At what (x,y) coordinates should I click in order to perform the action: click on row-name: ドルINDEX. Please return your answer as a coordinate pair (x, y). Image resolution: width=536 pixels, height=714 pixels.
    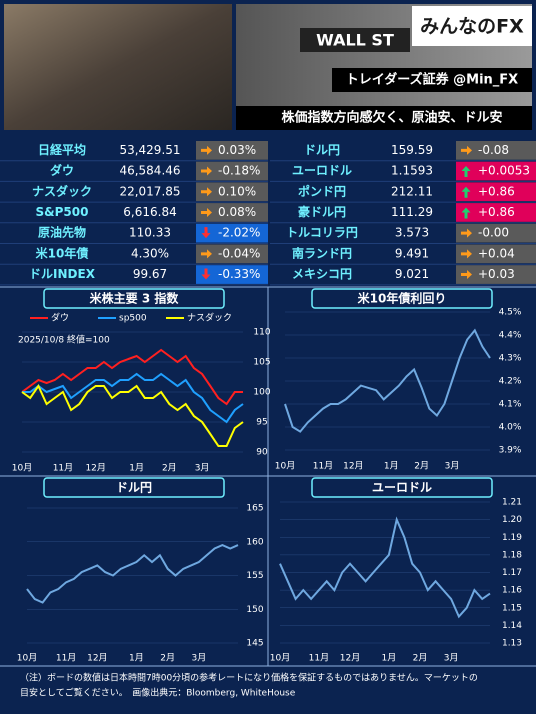
    Looking at the image, I should click on (62, 274).